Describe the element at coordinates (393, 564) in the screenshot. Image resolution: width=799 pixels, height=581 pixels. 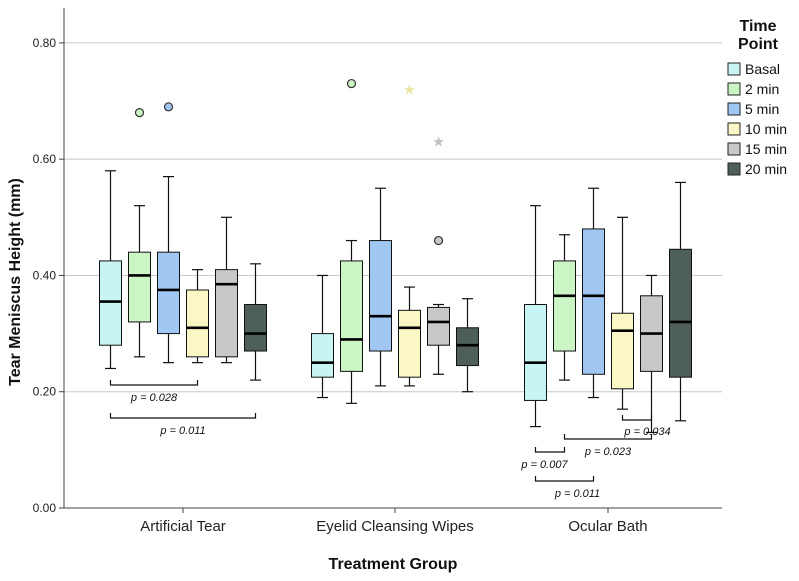
I see `x-axis-title: Treatment Group` at that location.